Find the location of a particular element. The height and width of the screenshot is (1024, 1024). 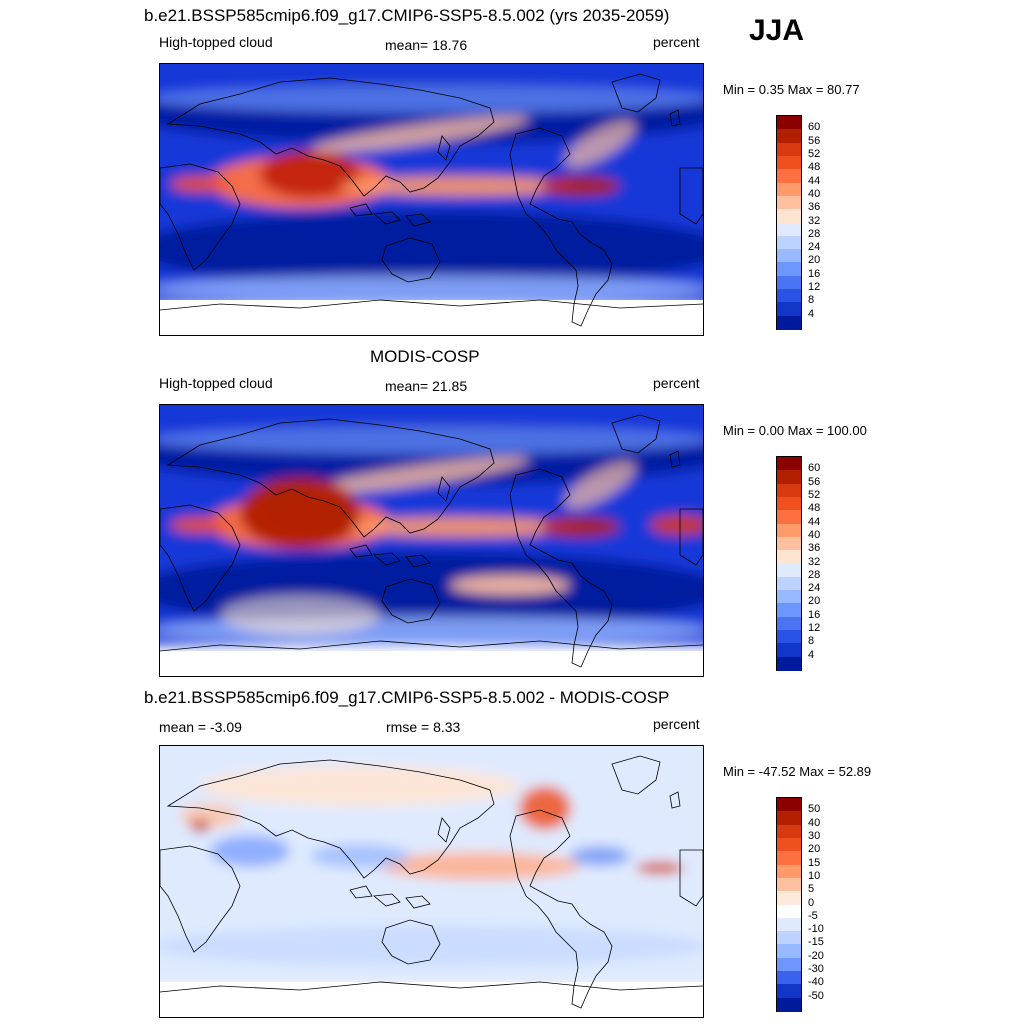

colorbar-tick-label: -5 is located at coordinates (813, 915).